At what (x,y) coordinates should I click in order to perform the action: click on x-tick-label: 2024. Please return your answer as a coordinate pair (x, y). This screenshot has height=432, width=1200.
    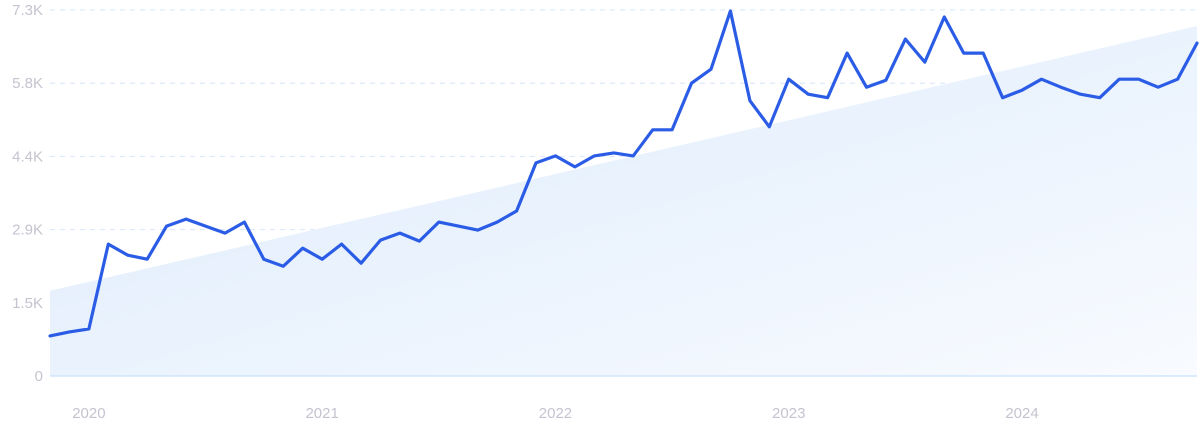
    Looking at the image, I should click on (1021, 413).